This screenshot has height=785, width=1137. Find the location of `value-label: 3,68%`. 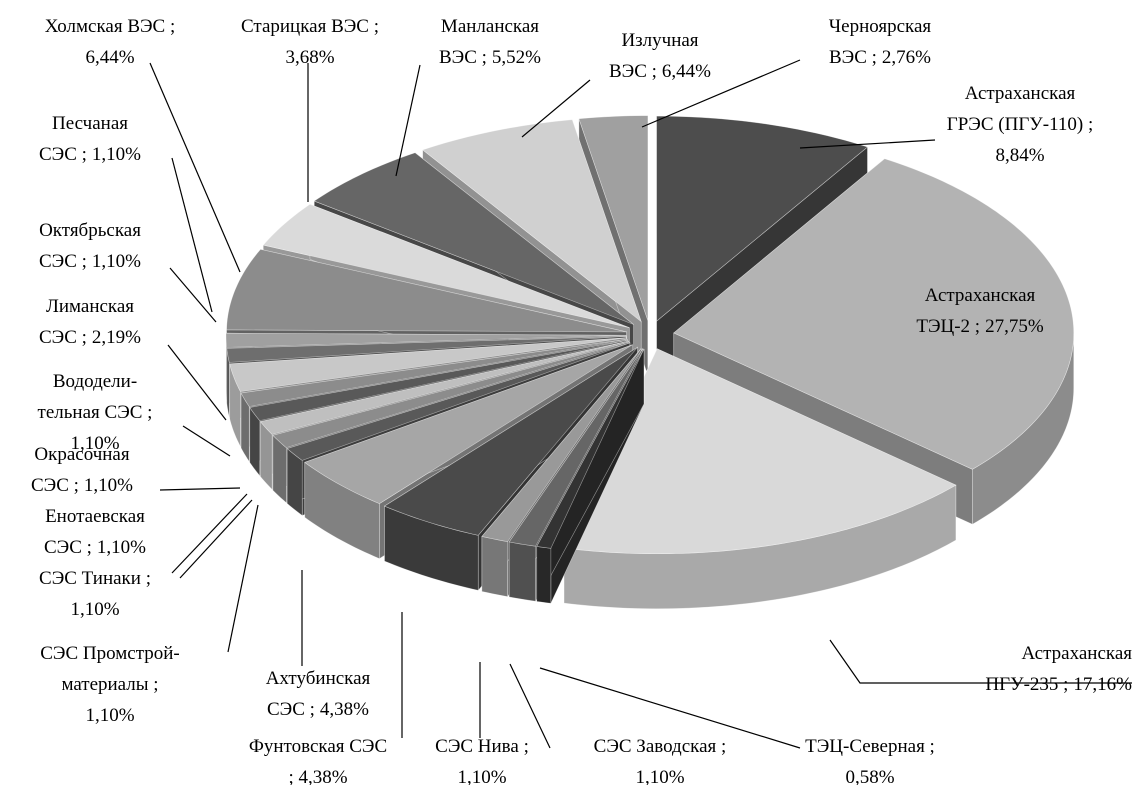

value-label: 3,68% is located at coordinates (309, 57).